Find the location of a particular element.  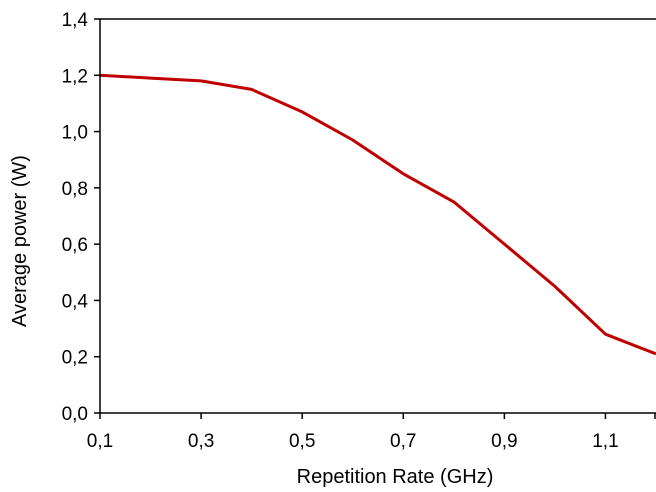

y-tick-label: 0,2 is located at coordinates (75, 358).